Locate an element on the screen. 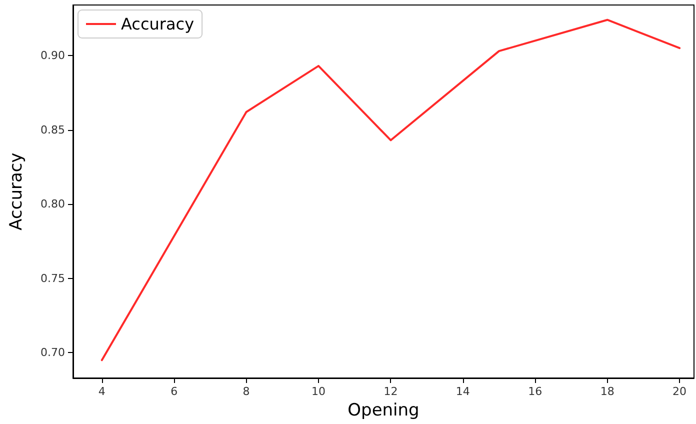 The width and height of the screenshot is (696, 424). x-tick-label: 10 is located at coordinates (319, 391).